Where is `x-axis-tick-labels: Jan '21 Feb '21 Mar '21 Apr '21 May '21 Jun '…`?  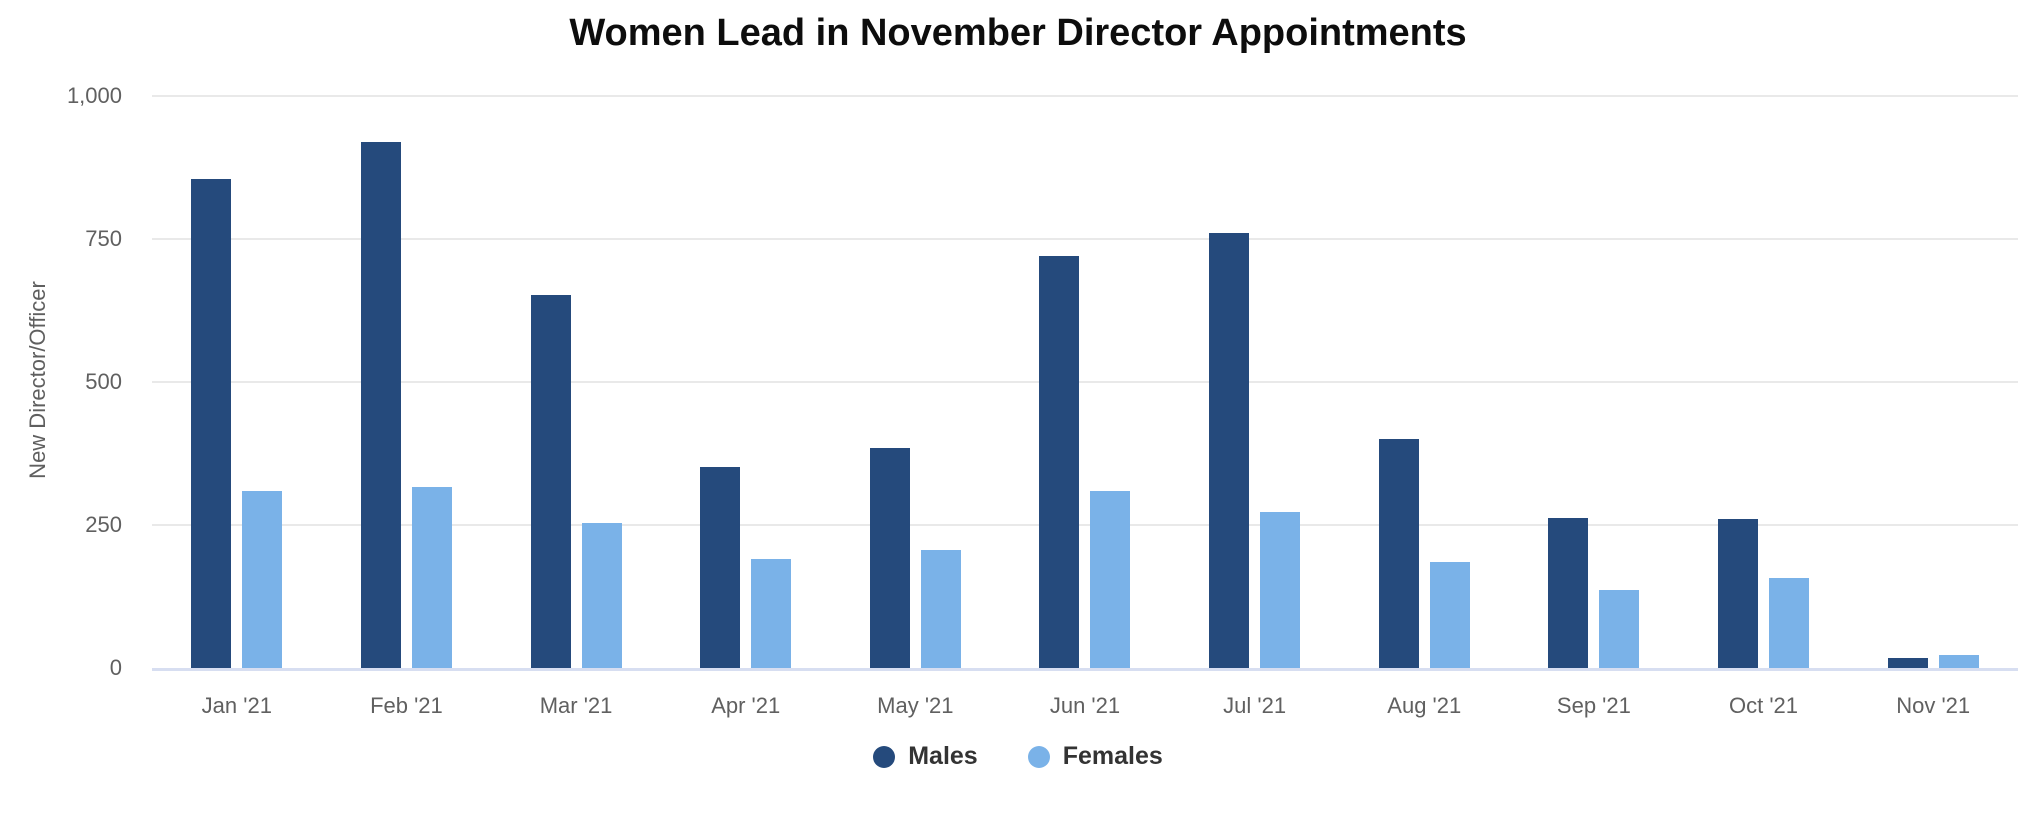 x-axis-tick-labels: Jan '21 Feb '21 Mar '21 Apr '21 May '21 Jun '… is located at coordinates (1085, 708).